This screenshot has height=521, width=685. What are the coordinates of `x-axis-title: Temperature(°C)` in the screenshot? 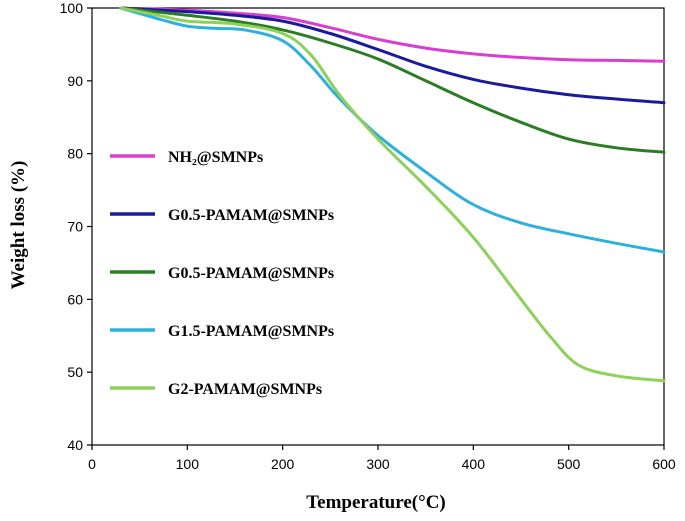 It's located at (376, 502).